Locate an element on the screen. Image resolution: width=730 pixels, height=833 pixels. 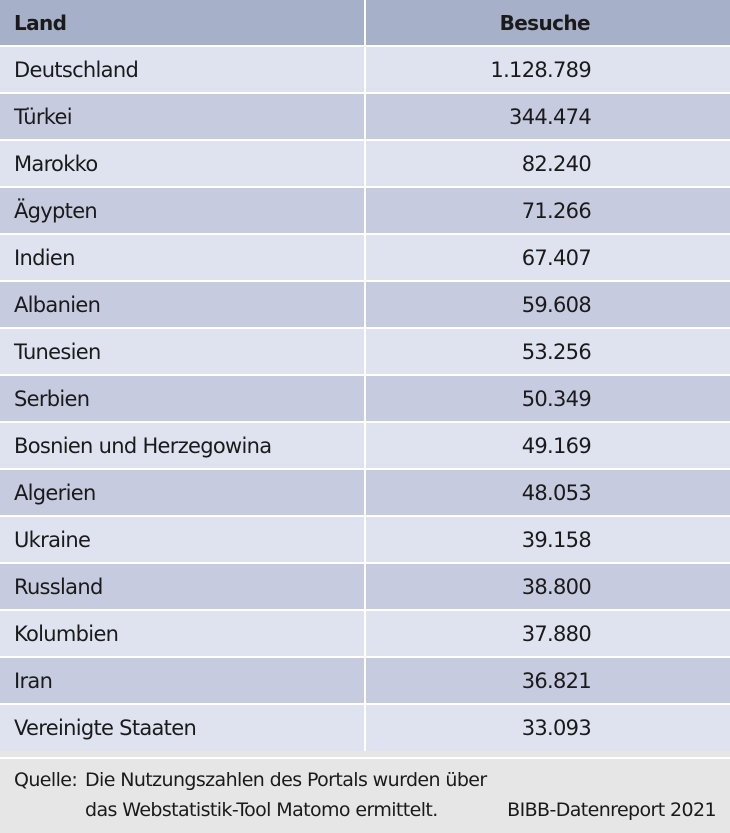
country-cell: Indien is located at coordinates (182, 257).